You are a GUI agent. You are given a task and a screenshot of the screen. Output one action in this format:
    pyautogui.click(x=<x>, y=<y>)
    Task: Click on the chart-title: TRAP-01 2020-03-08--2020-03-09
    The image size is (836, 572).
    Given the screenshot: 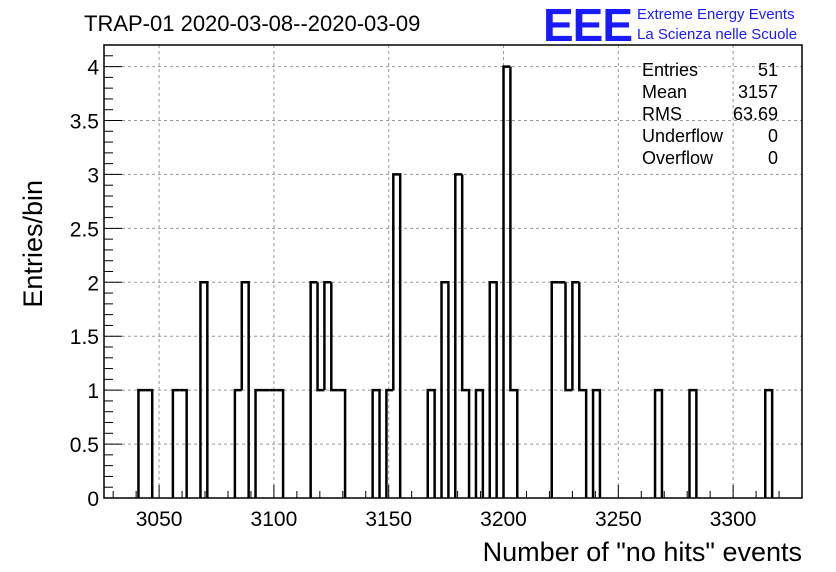 What is the action you would take?
    pyautogui.click(x=252, y=23)
    